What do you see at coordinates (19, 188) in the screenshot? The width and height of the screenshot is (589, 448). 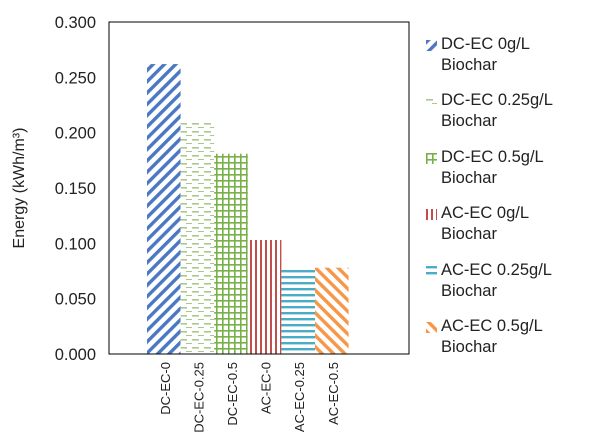 I see `y-axis-label: Energy (kWh/m³)` at bounding box center [19, 188].